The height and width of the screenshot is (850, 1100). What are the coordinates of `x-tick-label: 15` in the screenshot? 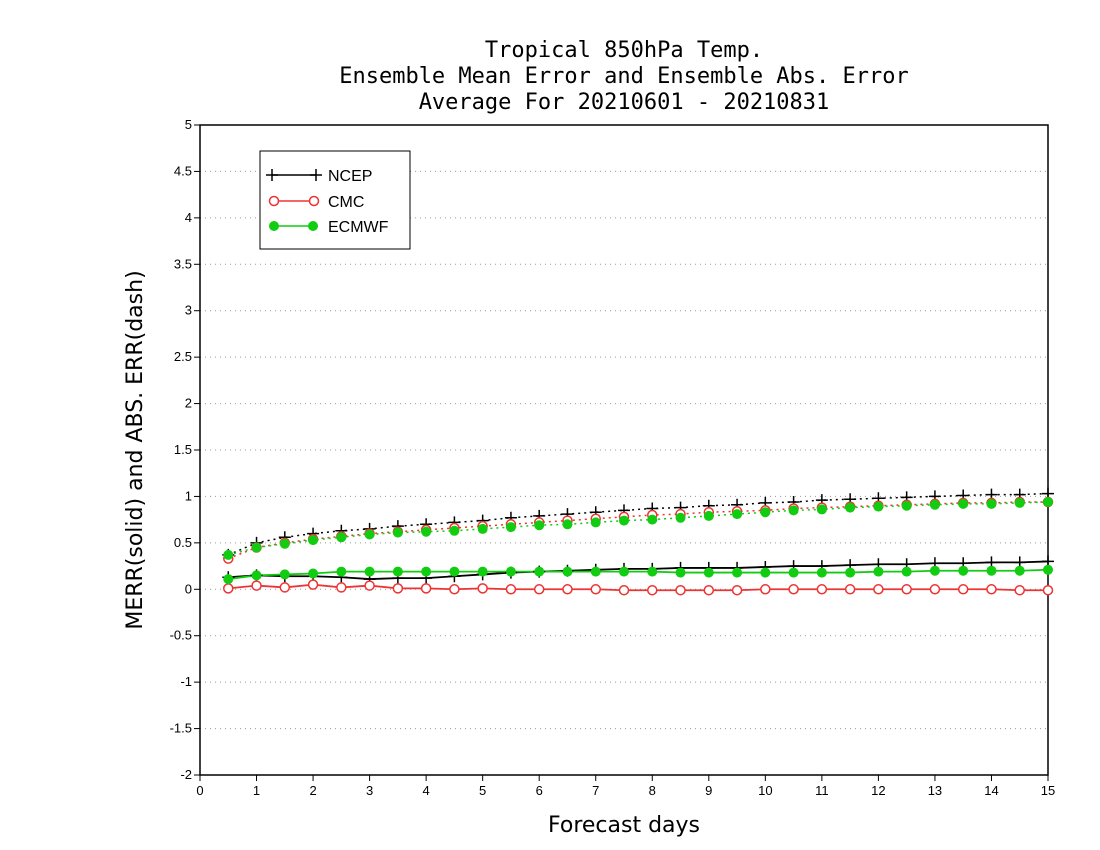 It's located at (1048, 790).